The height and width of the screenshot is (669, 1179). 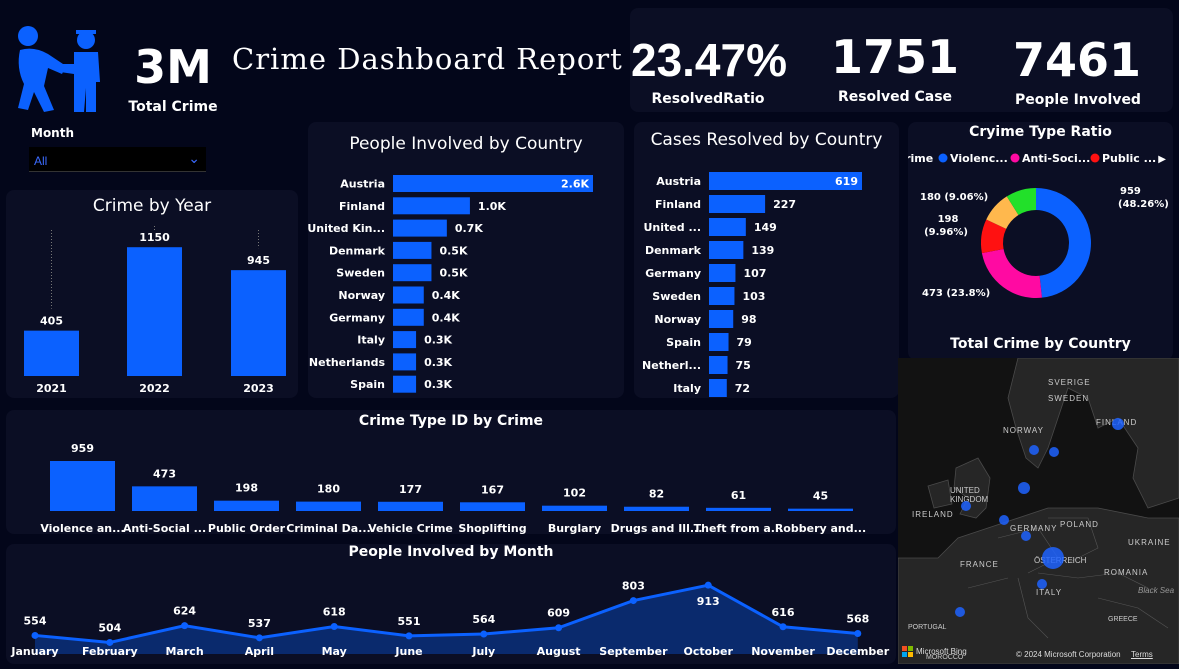 I want to click on country-tick-label: Sweden, so click(x=360, y=273).